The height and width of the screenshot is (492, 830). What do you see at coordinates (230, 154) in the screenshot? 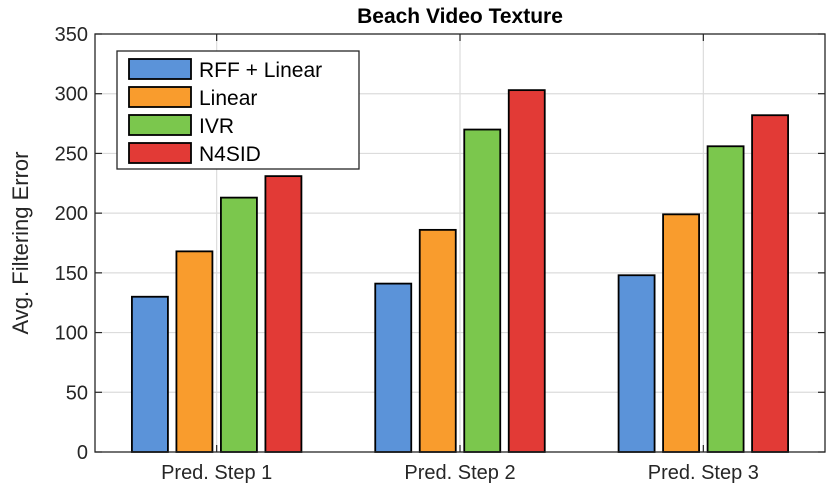
I see `legend-label: N4SID` at bounding box center [230, 154].